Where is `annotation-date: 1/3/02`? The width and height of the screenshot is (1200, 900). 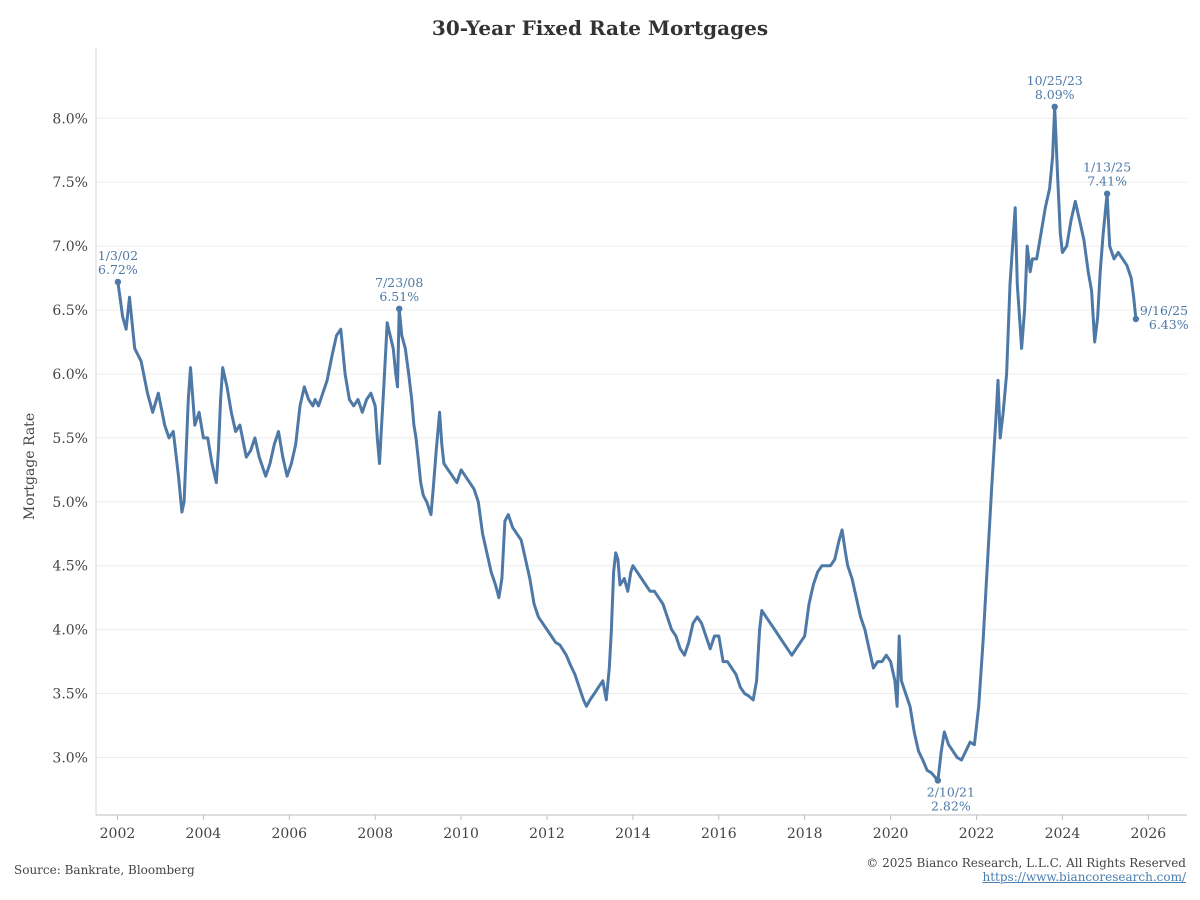
annotation-date: 1/3/02 is located at coordinates (118, 255).